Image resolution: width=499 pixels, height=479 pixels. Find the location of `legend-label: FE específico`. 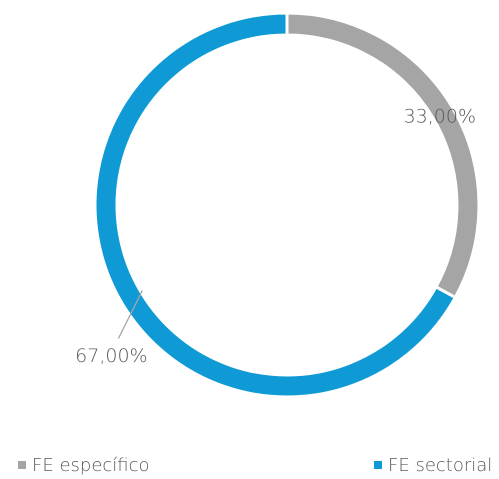

legend-label: FE específico is located at coordinates (91, 465).